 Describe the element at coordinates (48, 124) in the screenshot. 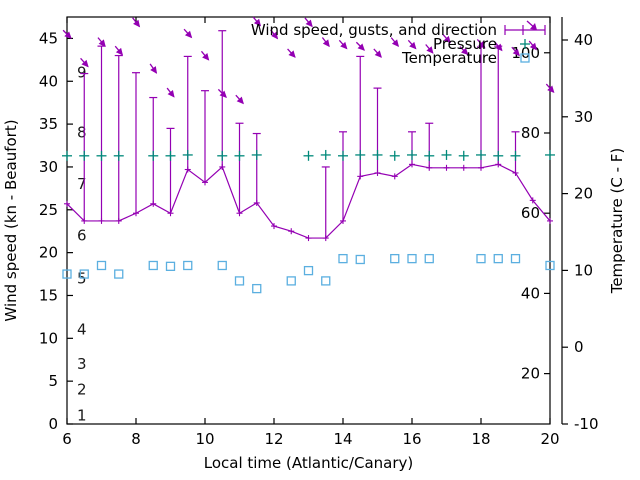

I see `y-tick-label-left: 35` at that location.